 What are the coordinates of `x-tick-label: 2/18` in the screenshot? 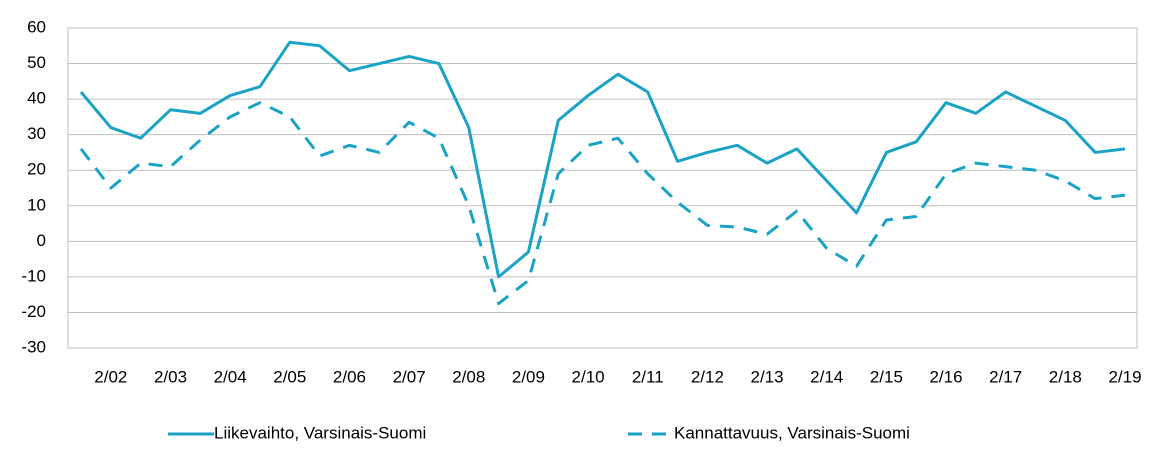 It's located at (1065, 376).